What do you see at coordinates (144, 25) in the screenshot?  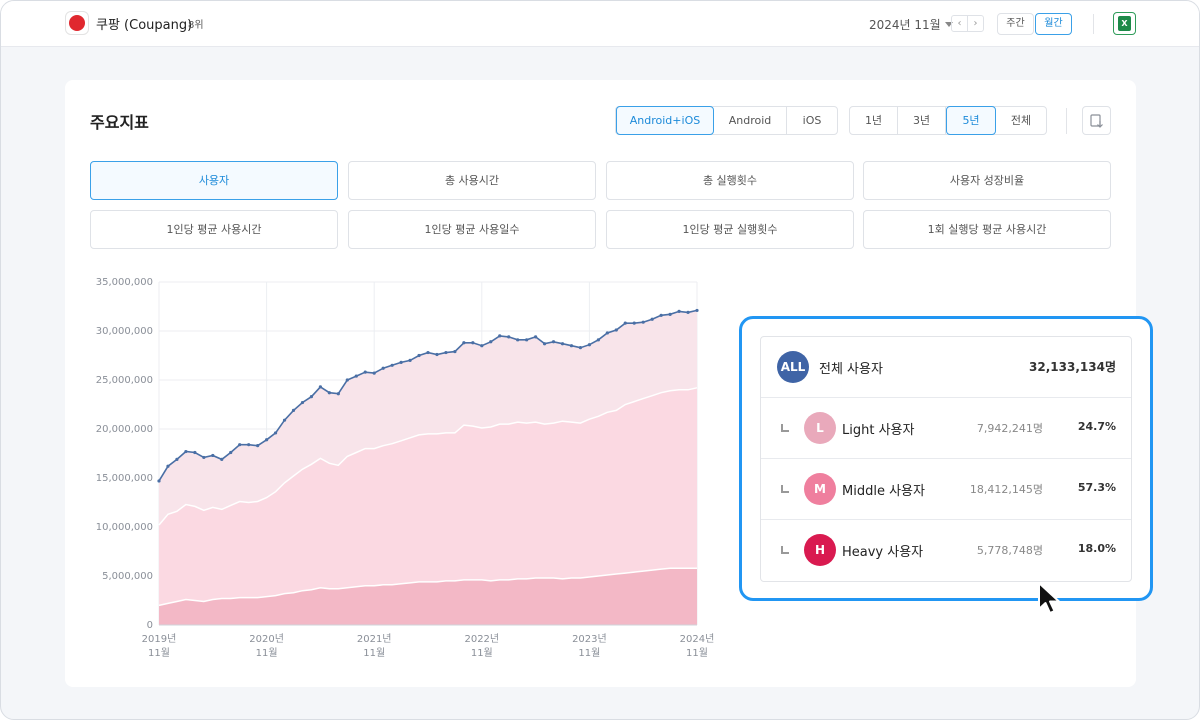 I see `app-name: 쿠팡 (Coupang)` at bounding box center [144, 25].